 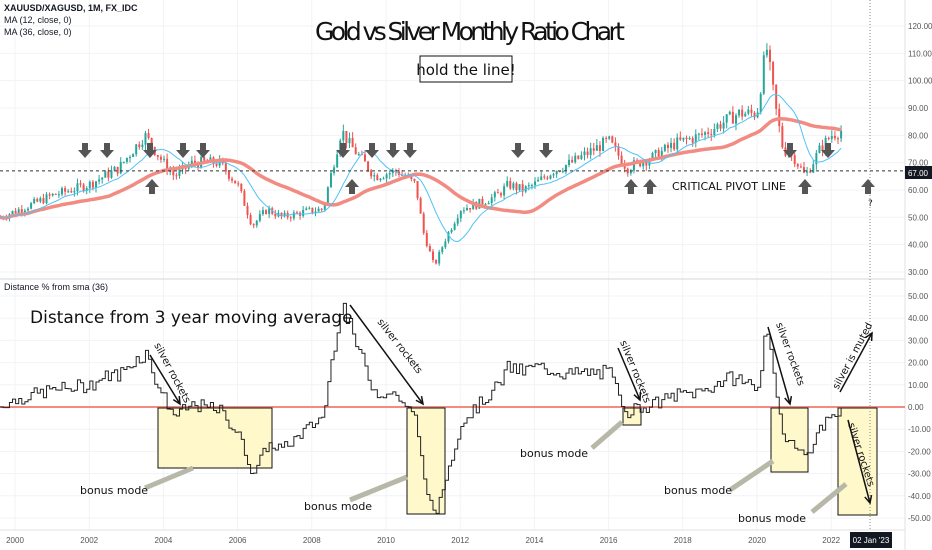 I want to click on price-tag, so click(x=918, y=172).